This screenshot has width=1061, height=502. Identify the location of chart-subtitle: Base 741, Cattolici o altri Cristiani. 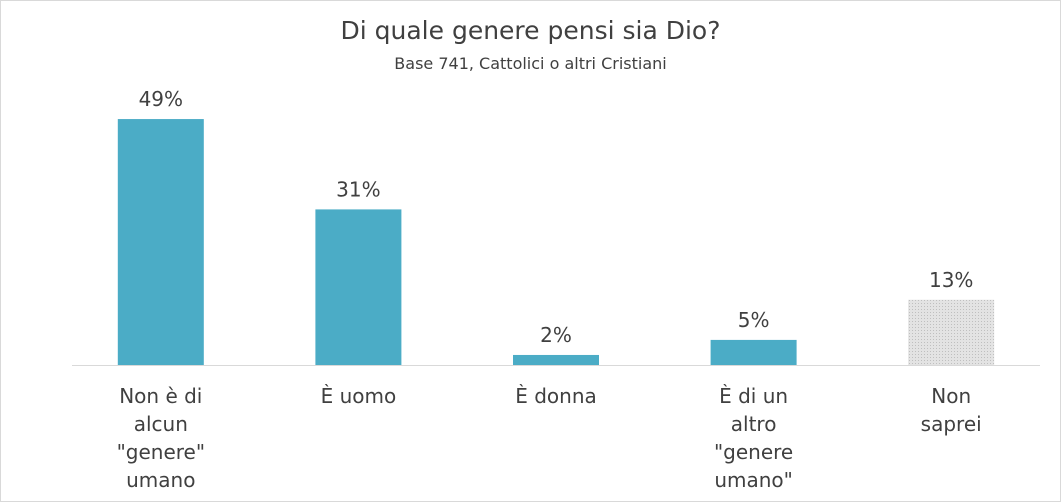
(530, 63).